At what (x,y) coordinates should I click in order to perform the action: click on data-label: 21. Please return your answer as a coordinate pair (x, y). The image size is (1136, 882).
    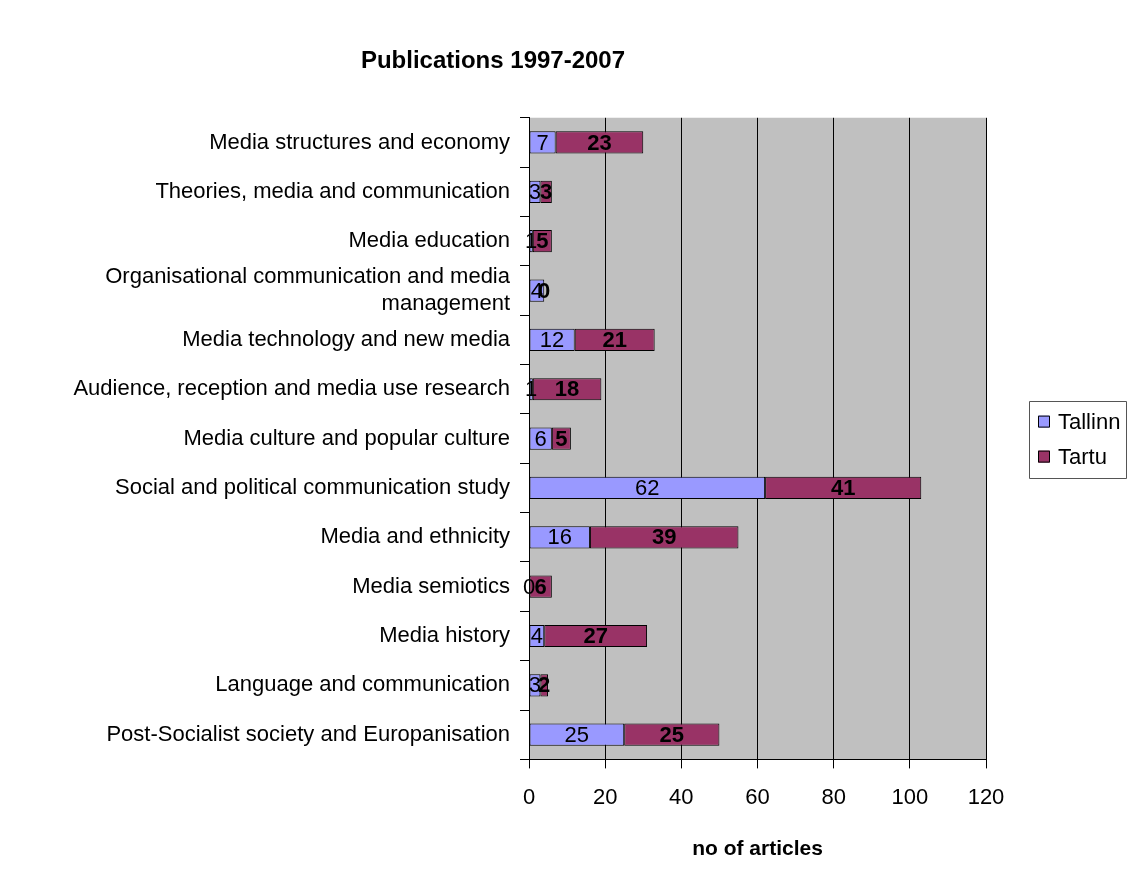
    Looking at the image, I should click on (614, 339).